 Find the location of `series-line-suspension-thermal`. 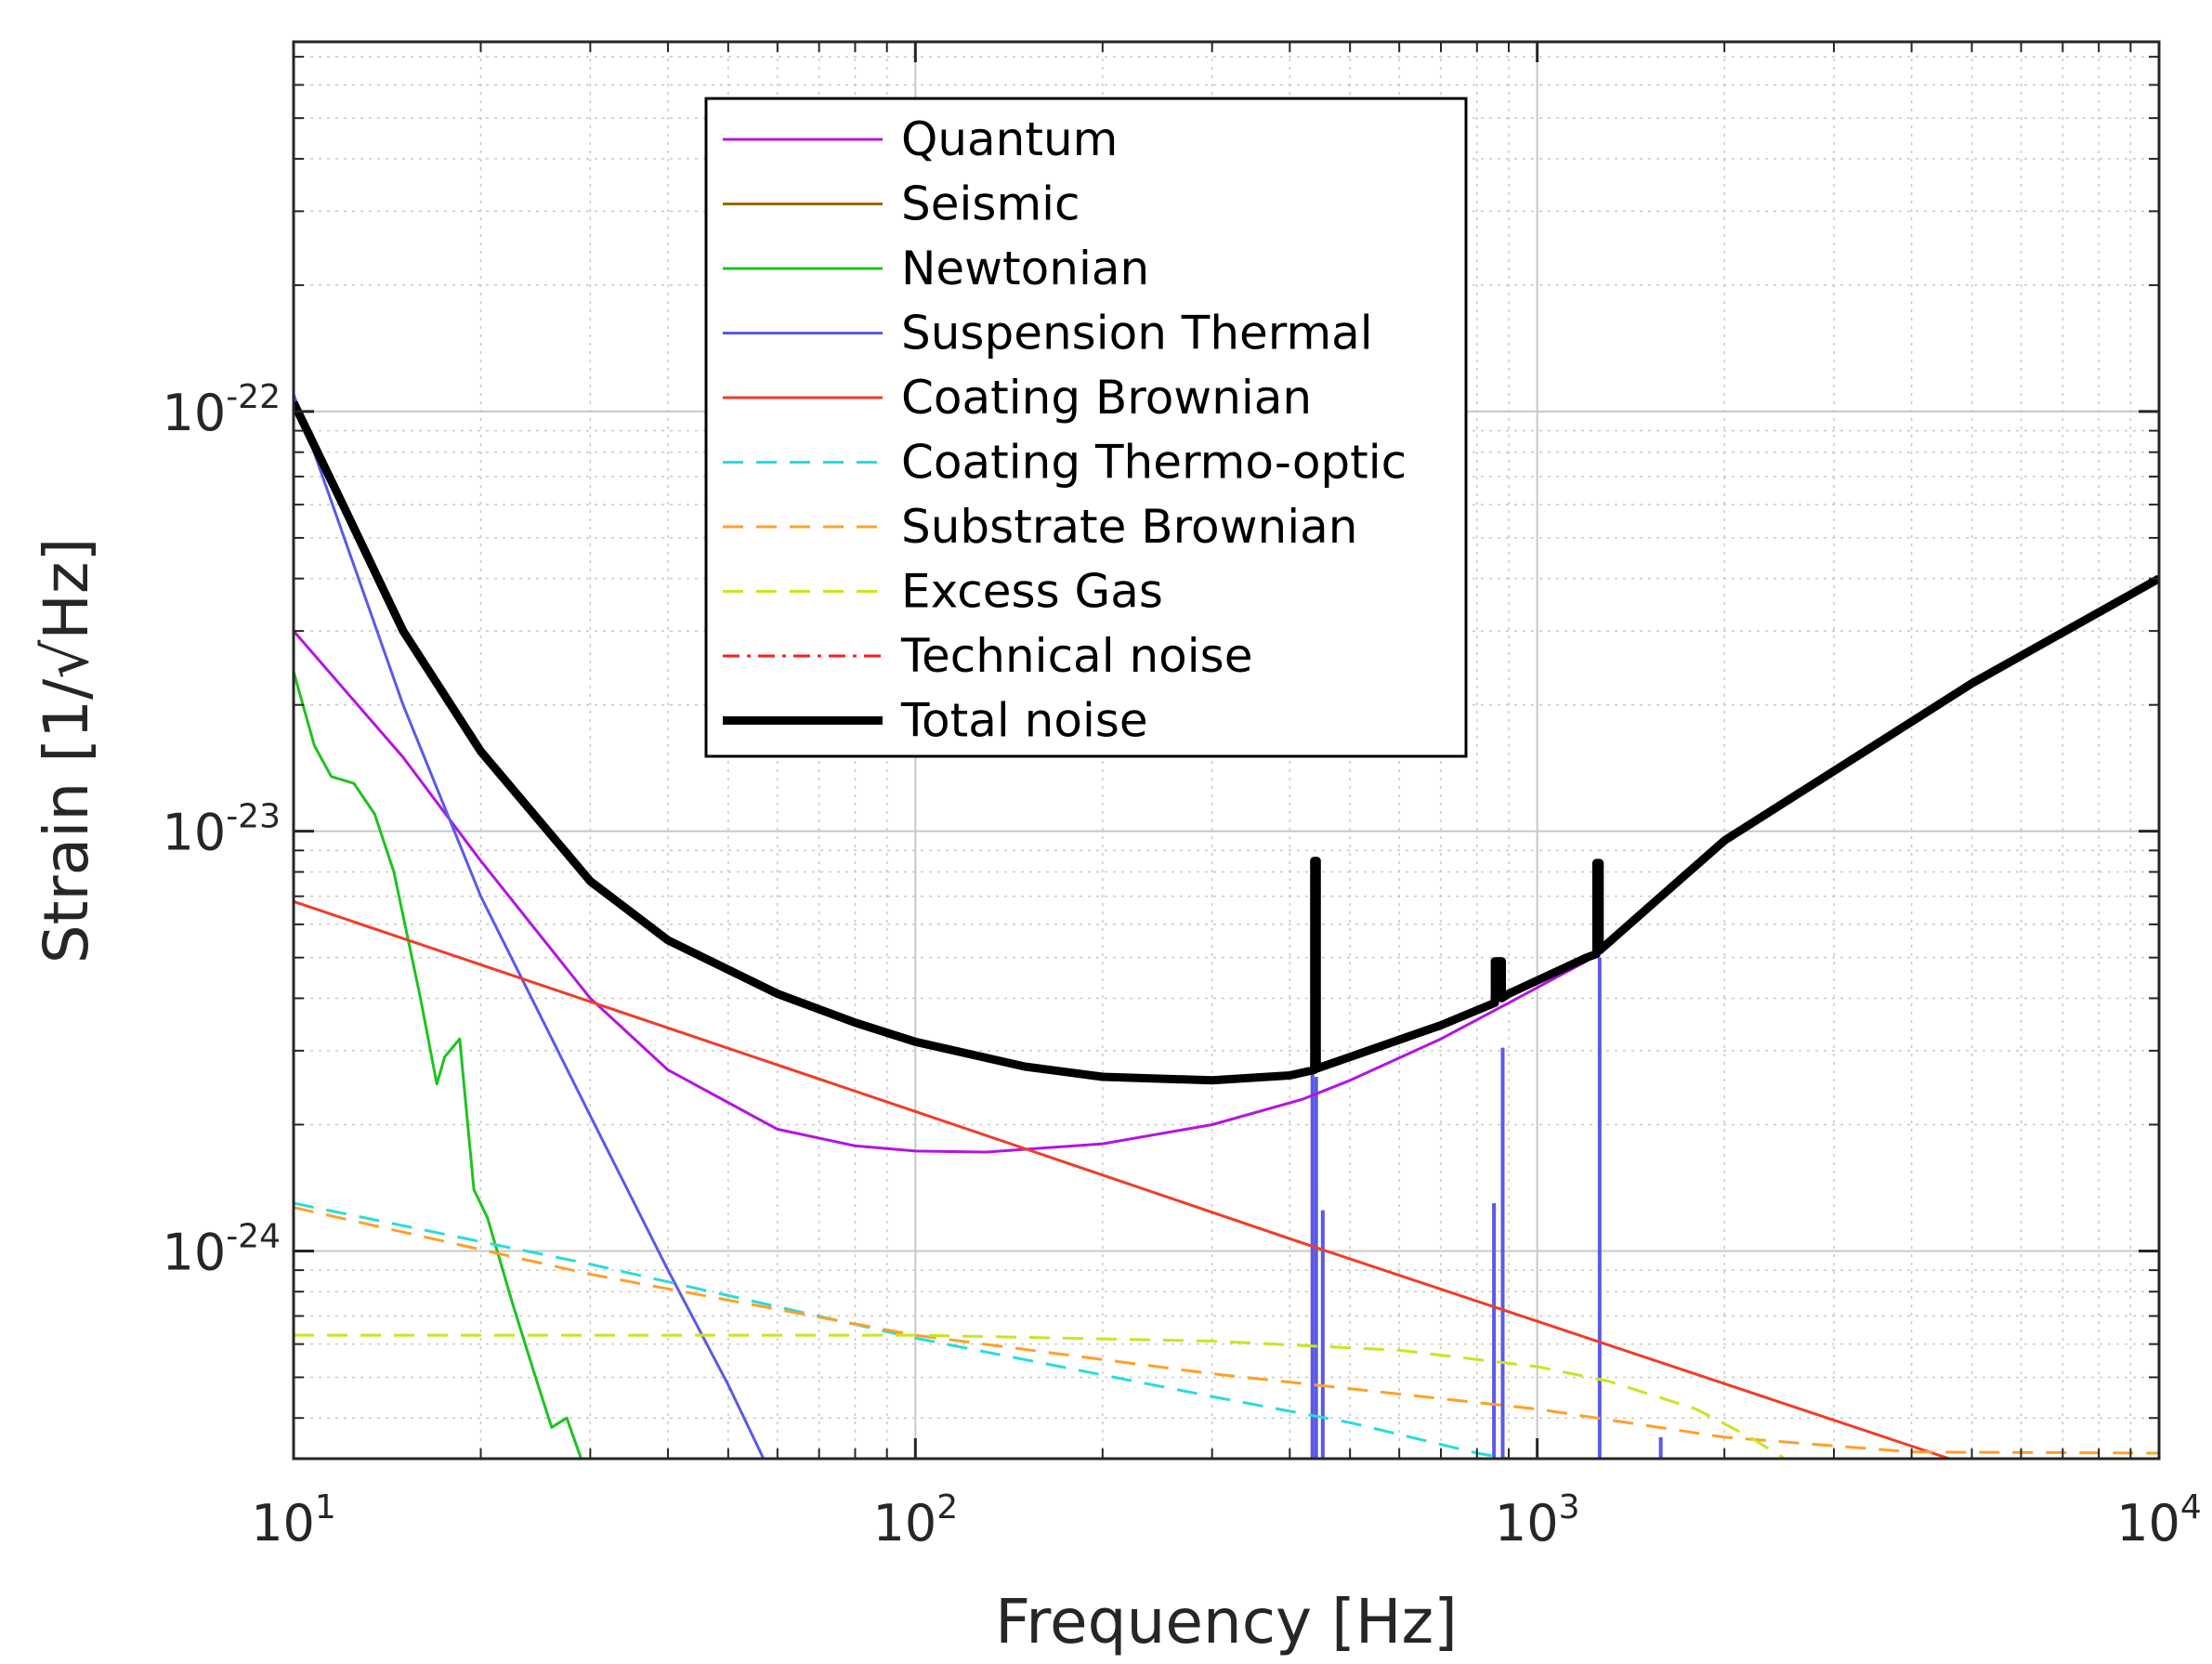

series-line-suspension-thermal is located at coordinates (530, 926).